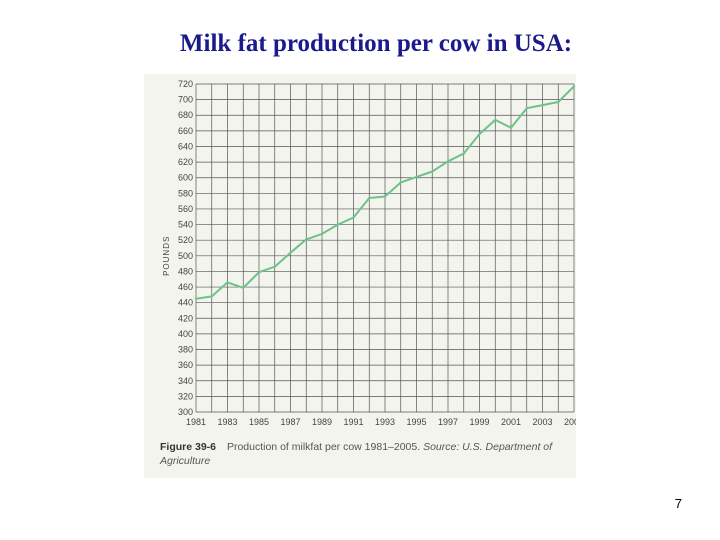 Image resolution: width=720 pixels, height=540 pixels. I want to click on x-tick-label: 1999, so click(479, 422).